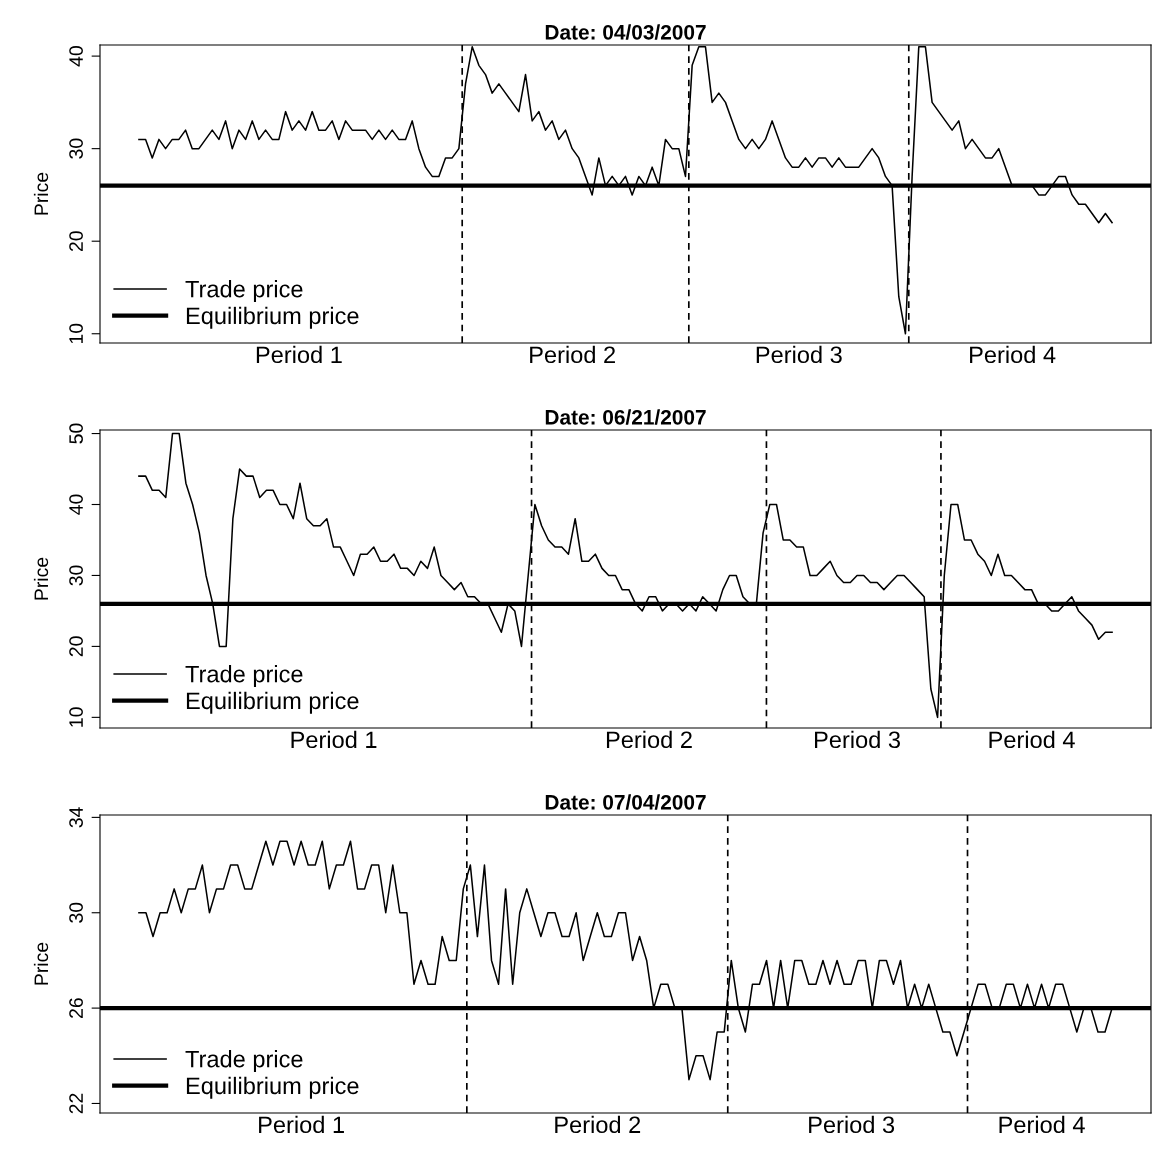 This screenshot has width=1161, height=1156. What do you see at coordinates (76, 1103) in the screenshot?
I see `y-tick-label: 22` at bounding box center [76, 1103].